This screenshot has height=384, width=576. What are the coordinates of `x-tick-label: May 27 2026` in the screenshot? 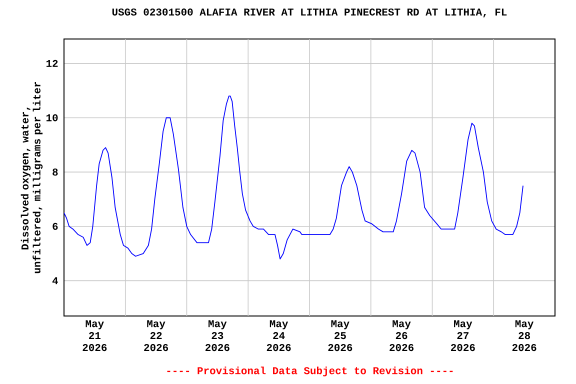 It's located at (463, 336).